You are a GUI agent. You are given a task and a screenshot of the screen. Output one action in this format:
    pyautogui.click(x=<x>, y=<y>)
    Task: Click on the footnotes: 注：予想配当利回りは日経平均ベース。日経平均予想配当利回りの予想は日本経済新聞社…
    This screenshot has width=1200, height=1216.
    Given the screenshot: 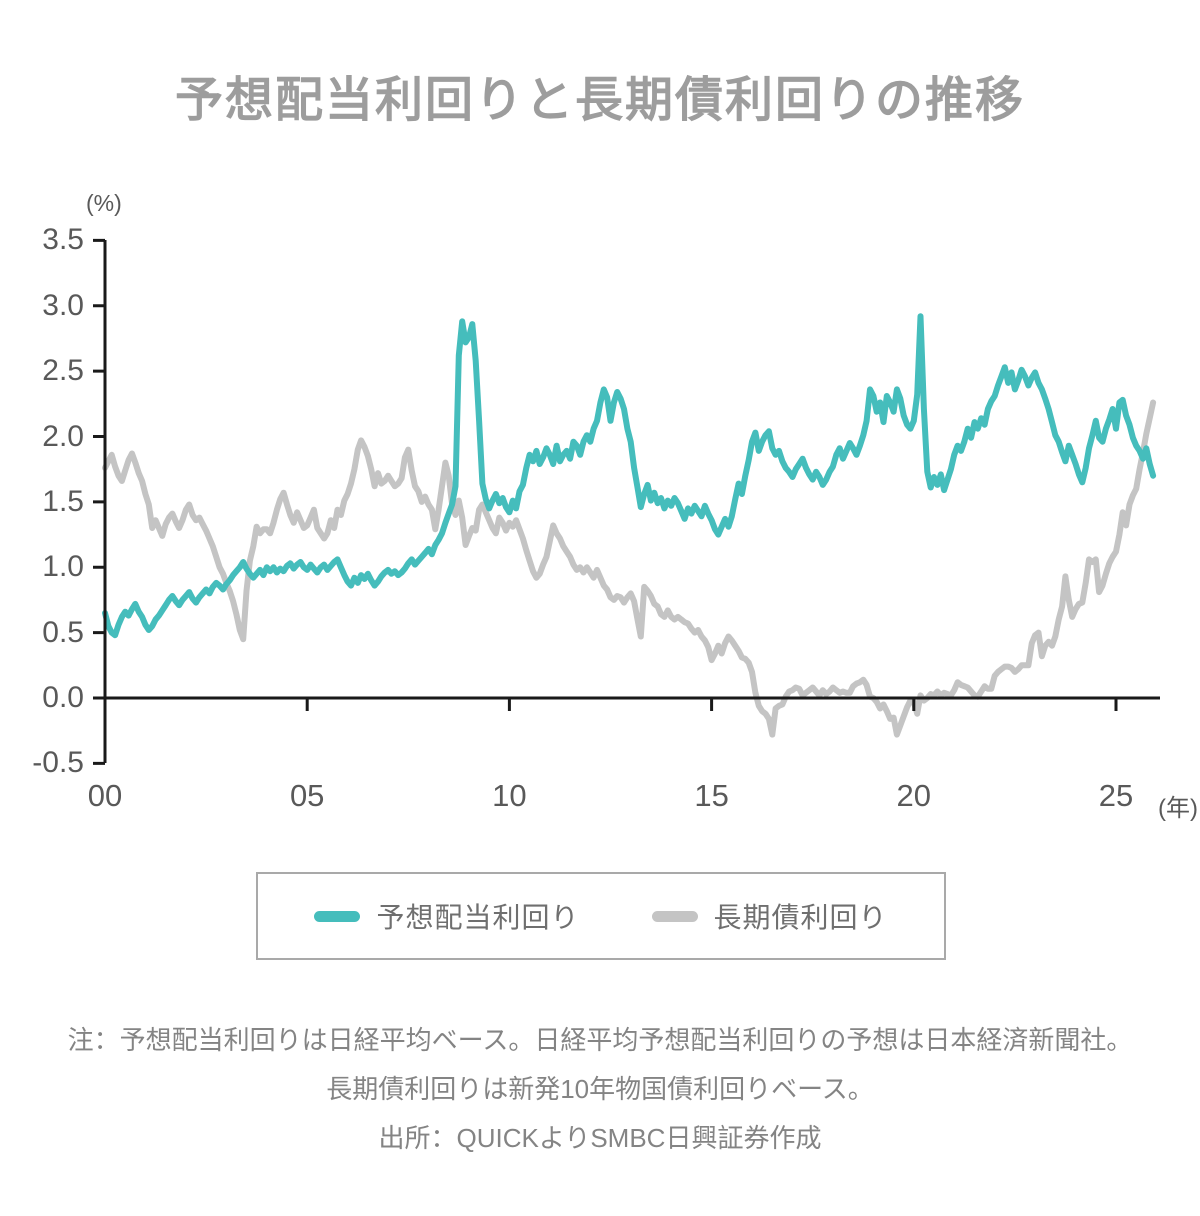 What is the action you would take?
    pyautogui.click(x=600, y=1089)
    